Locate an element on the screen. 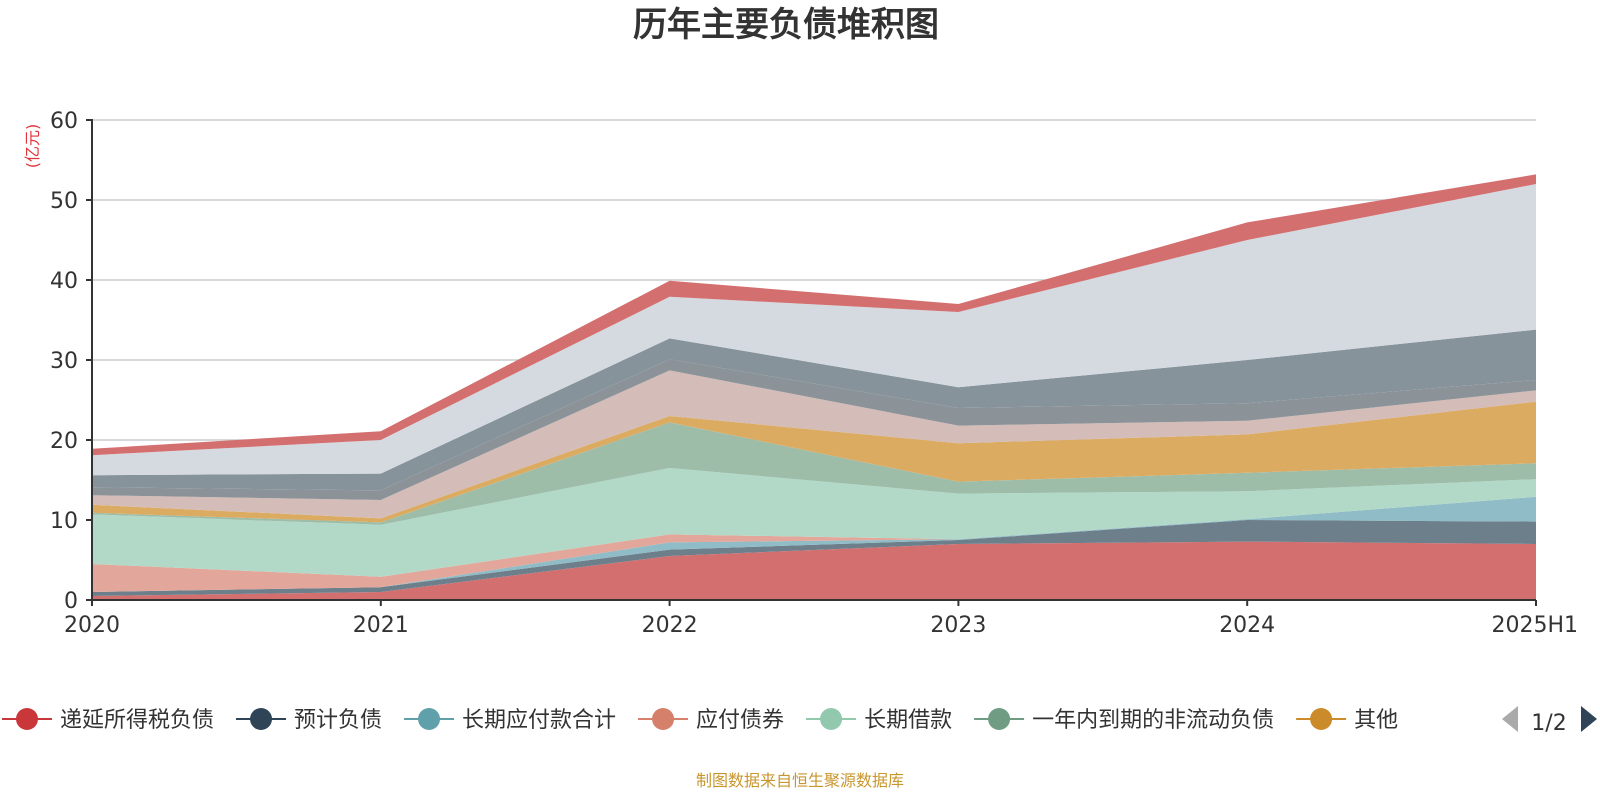 The image size is (1600, 800). legend-label: 应付债券 is located at coordinates (740, 720).